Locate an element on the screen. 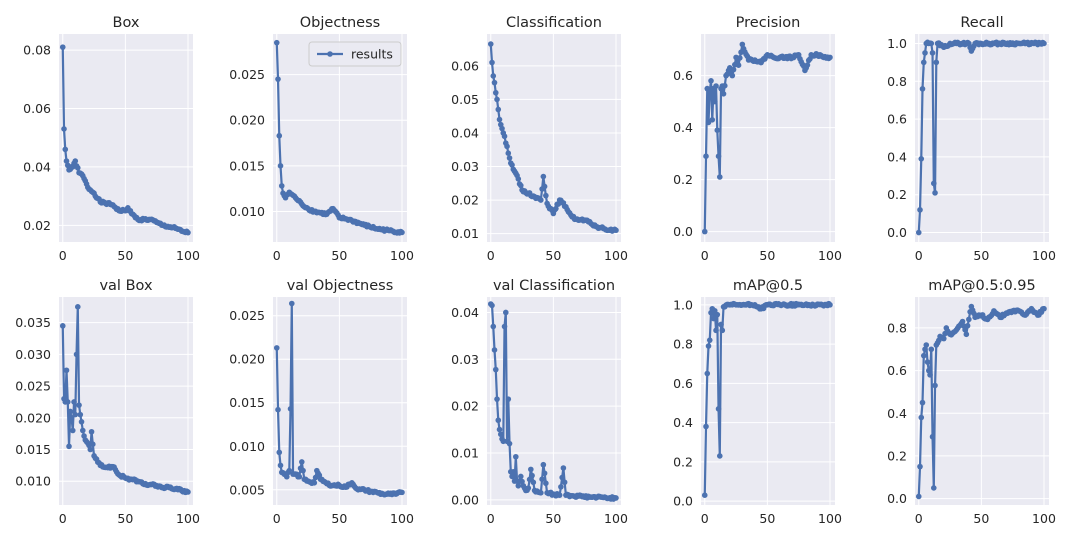  y-tick-label: 0.020 is located at coordinates (33, 417).